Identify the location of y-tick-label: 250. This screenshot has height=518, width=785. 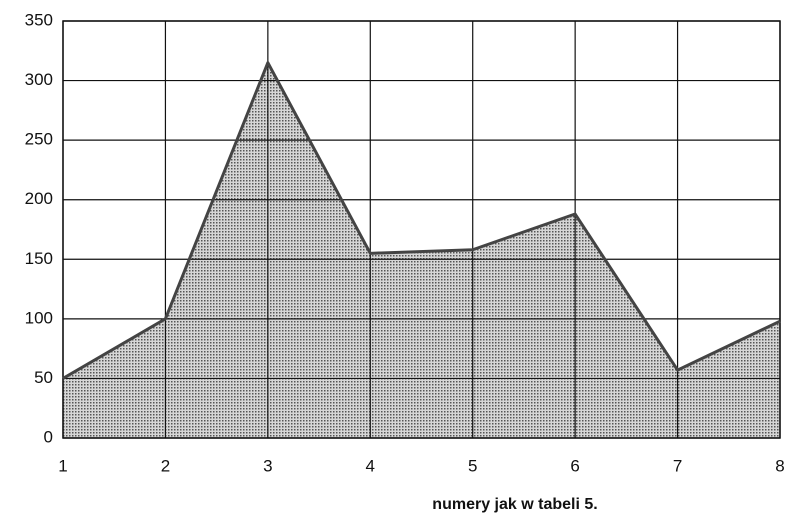
(39, 139).